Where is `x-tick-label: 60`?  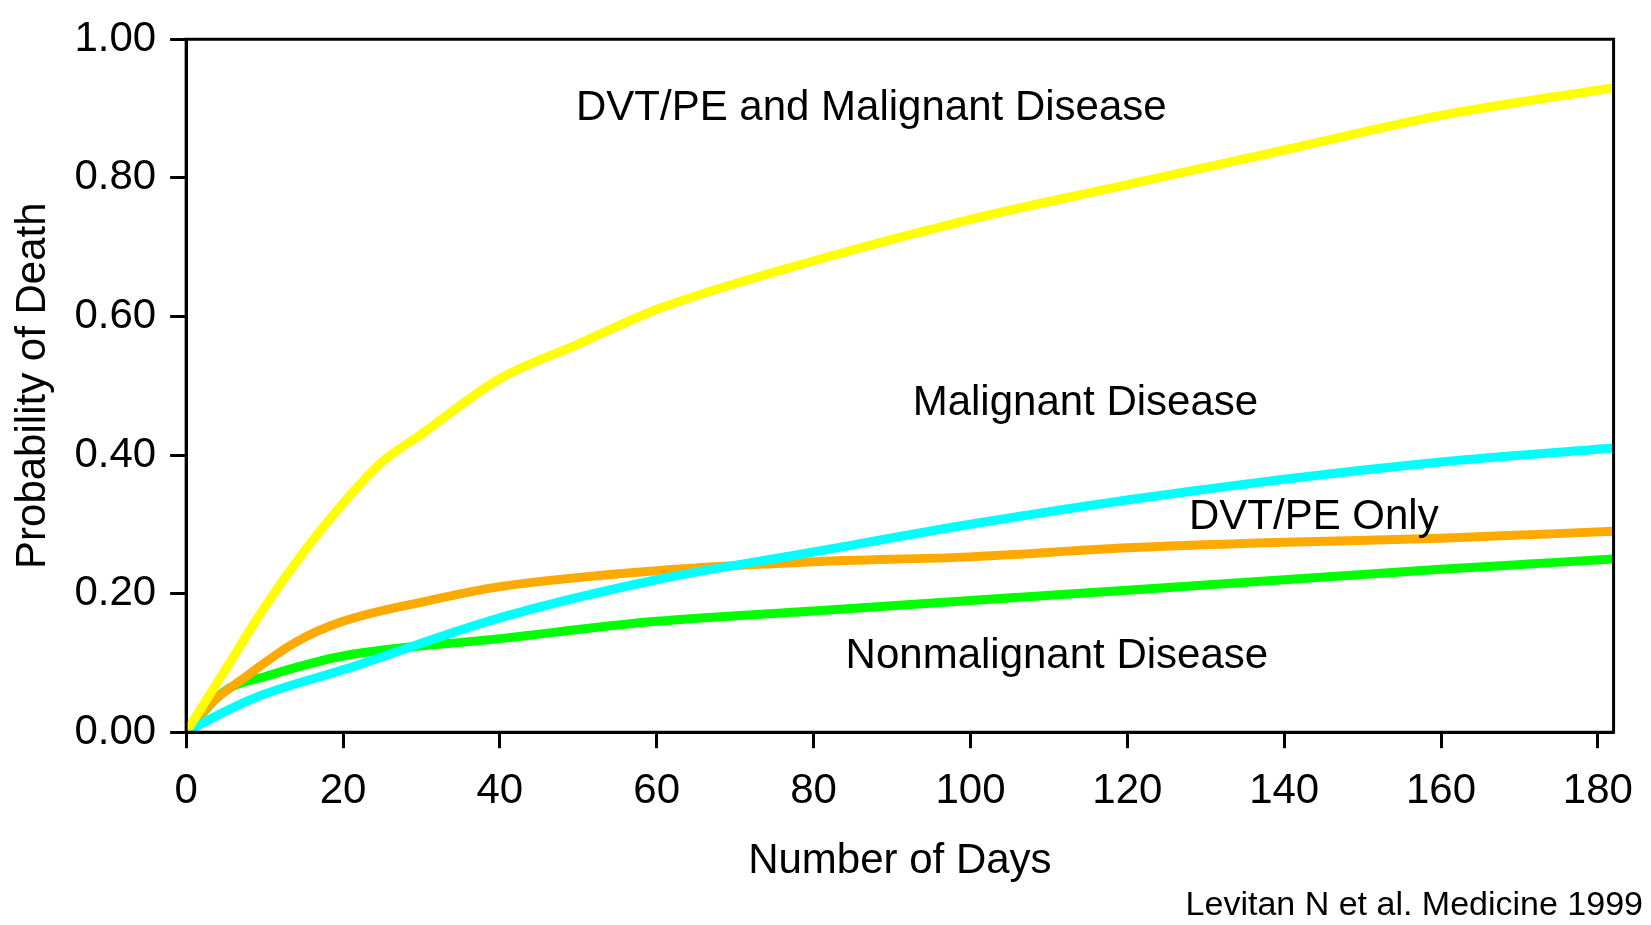
x-tick-label: 60 is located at coordinates (657, 788).